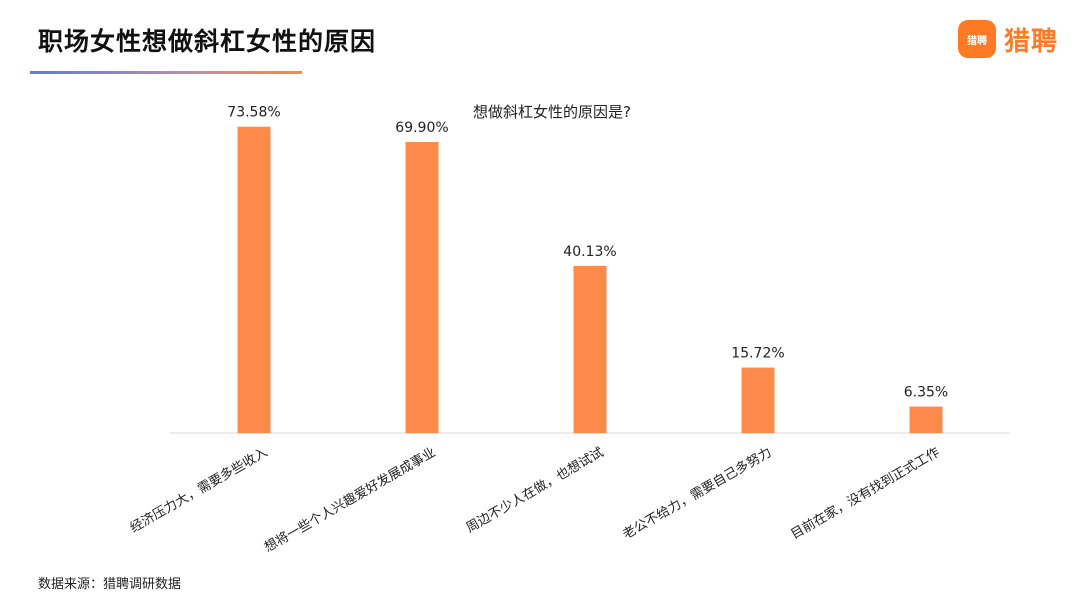  Describe the element at coordinates (757, 354) in the screenshot. I see `data-label: 15.72%` at that location.